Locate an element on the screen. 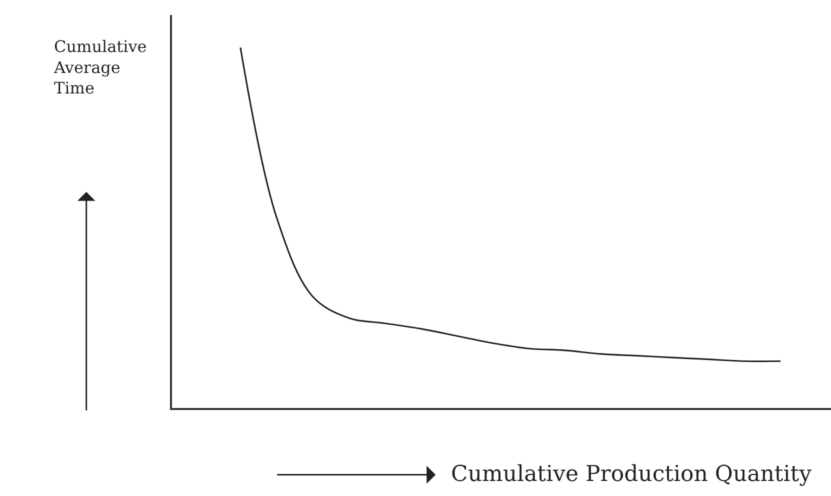  y-axis-title: Cumulative Average Time is located at coordinates (100, 67).